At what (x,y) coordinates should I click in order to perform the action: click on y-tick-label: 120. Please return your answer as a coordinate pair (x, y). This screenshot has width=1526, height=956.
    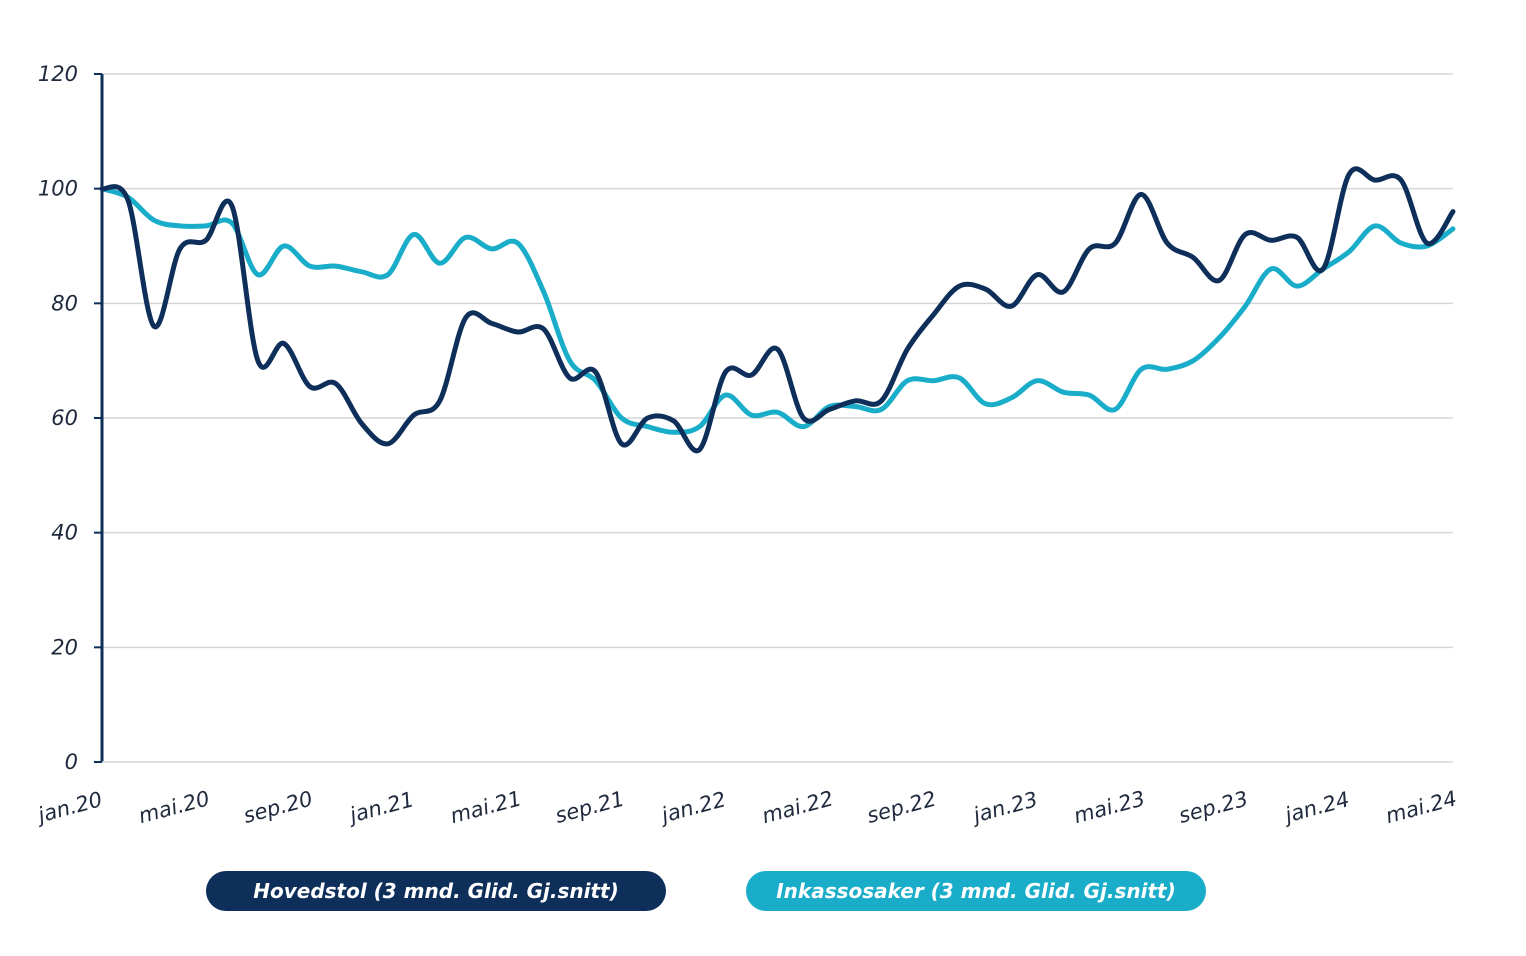
    Looking at the image, I should click on (58, 74).